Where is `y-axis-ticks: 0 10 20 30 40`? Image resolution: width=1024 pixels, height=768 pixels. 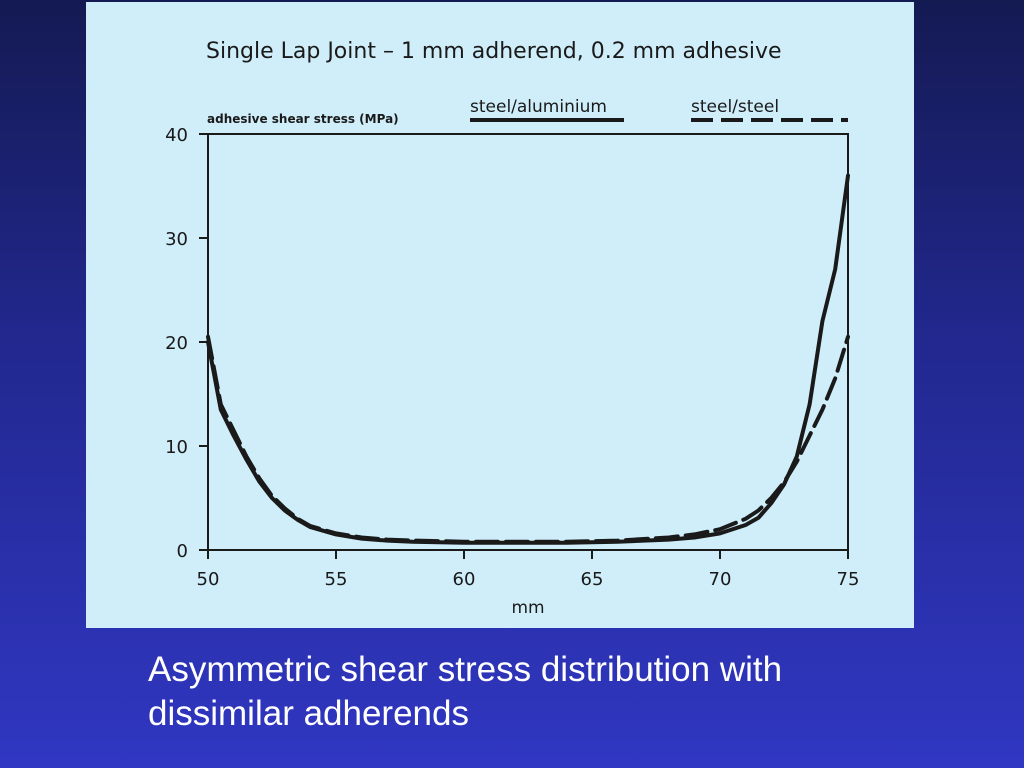 y-axis-ticks: 0 10 20 30 40 is located at coordinates (186, 343).